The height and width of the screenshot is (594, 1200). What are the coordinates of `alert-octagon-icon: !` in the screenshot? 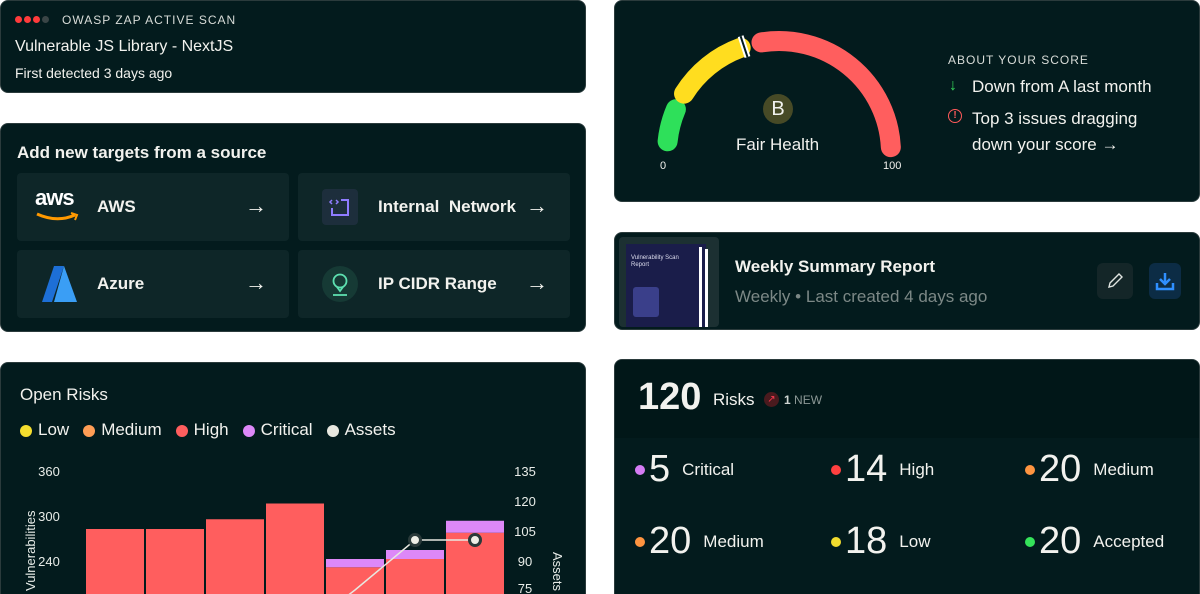 It's located at (955, 116).